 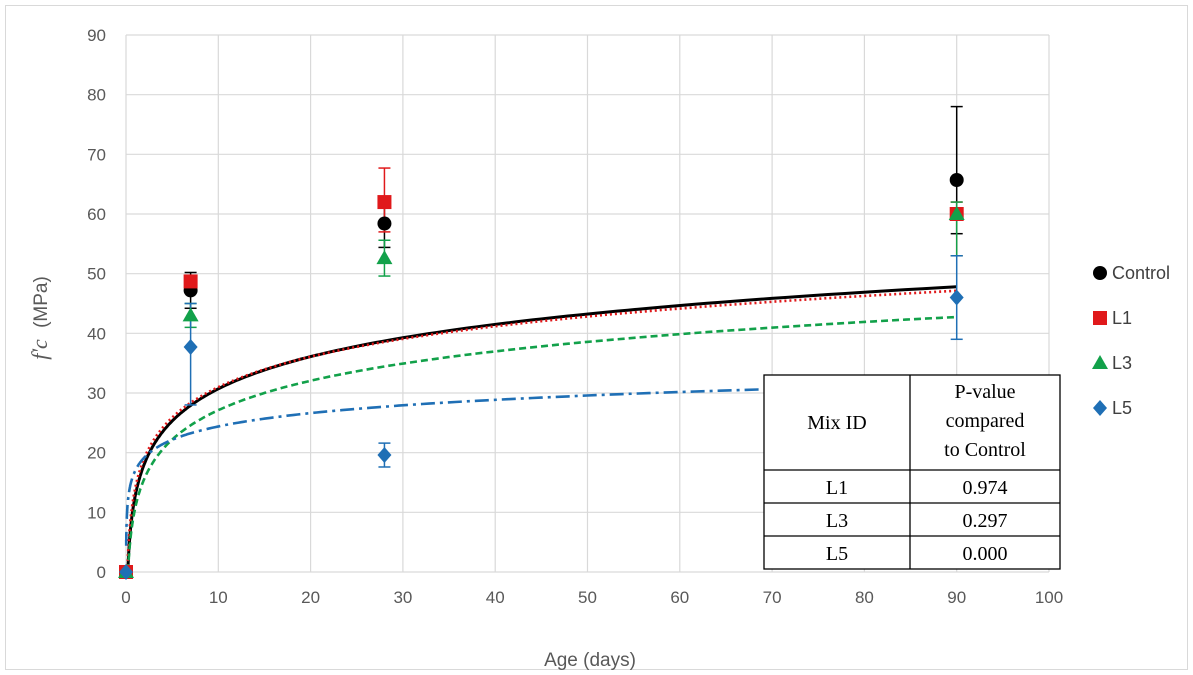 What do you see at coordinates (310, 597) in the screenshot?
I see `x-tick-label: 20` at bounding box center [310, 597].